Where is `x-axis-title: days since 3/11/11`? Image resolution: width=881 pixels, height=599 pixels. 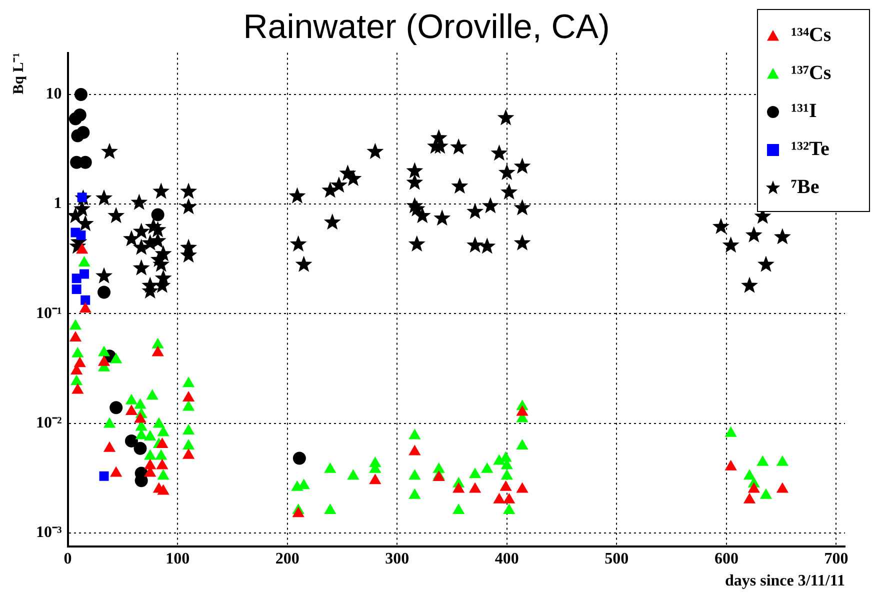 x-axis-title: days since 3/11/11 is located at coordinates (784, 581).